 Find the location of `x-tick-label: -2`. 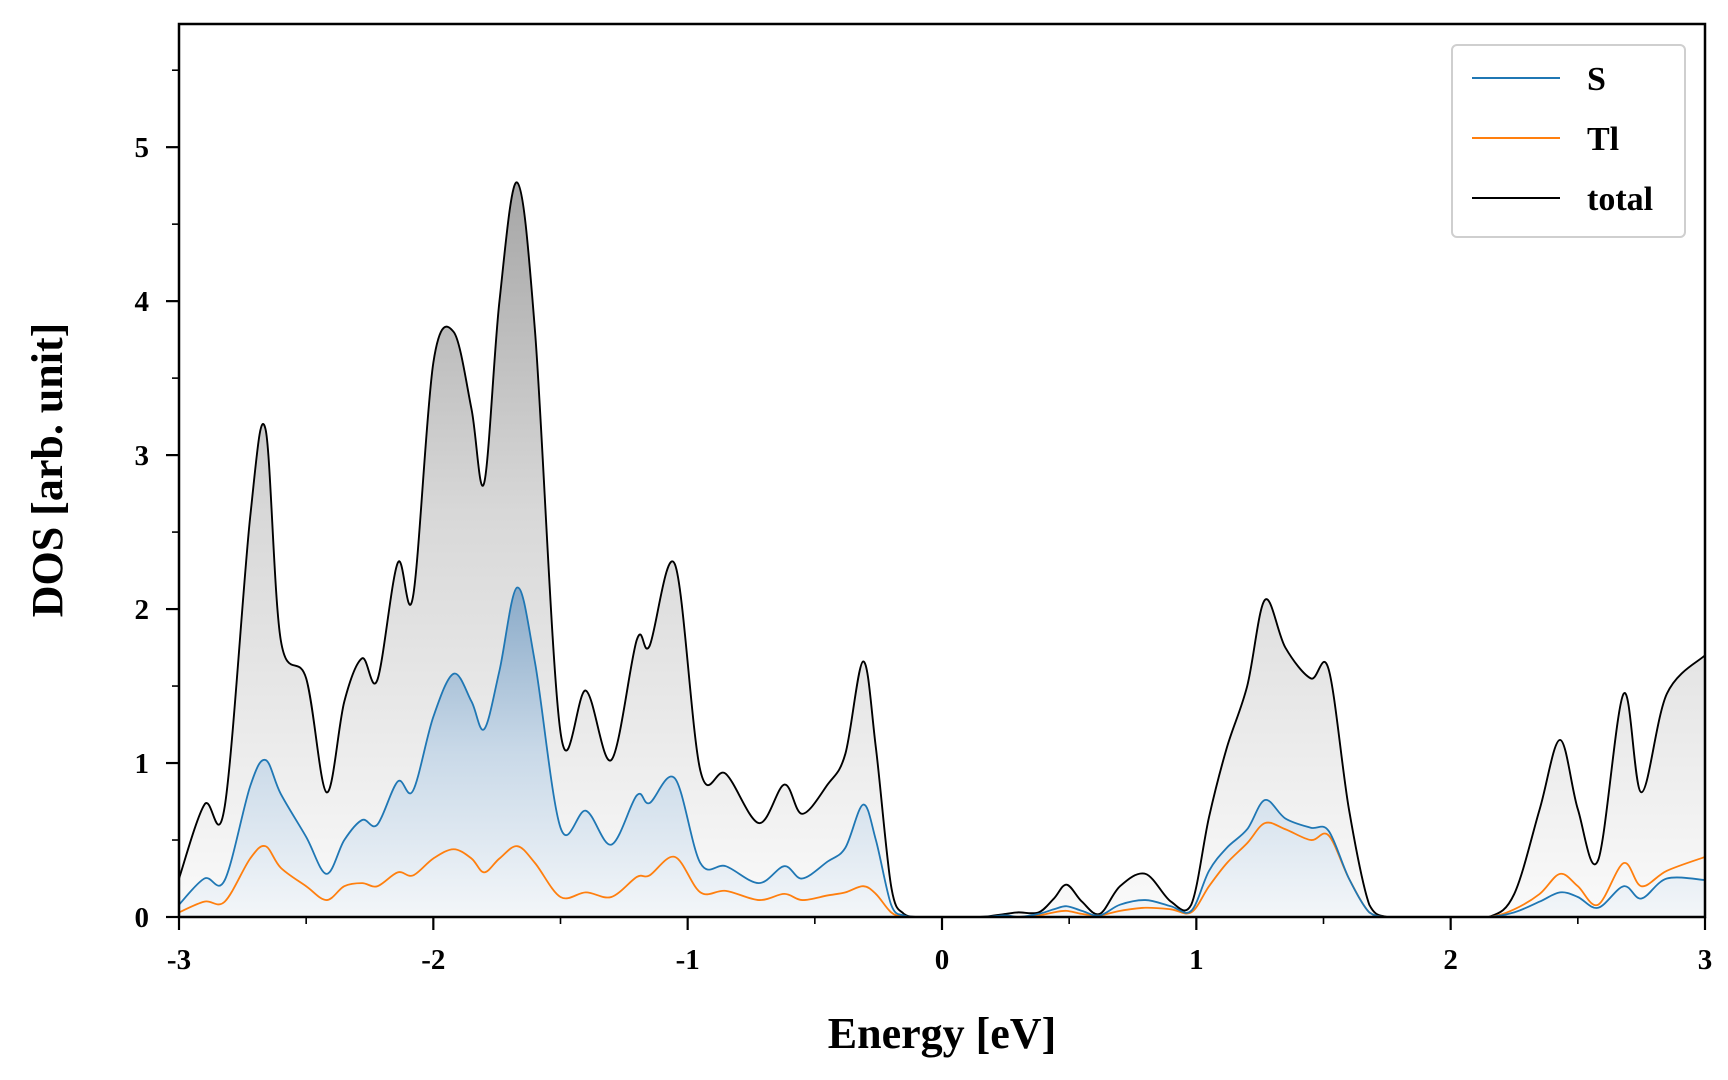

x-tick-label: -2 is located at coordinates (433, 960).